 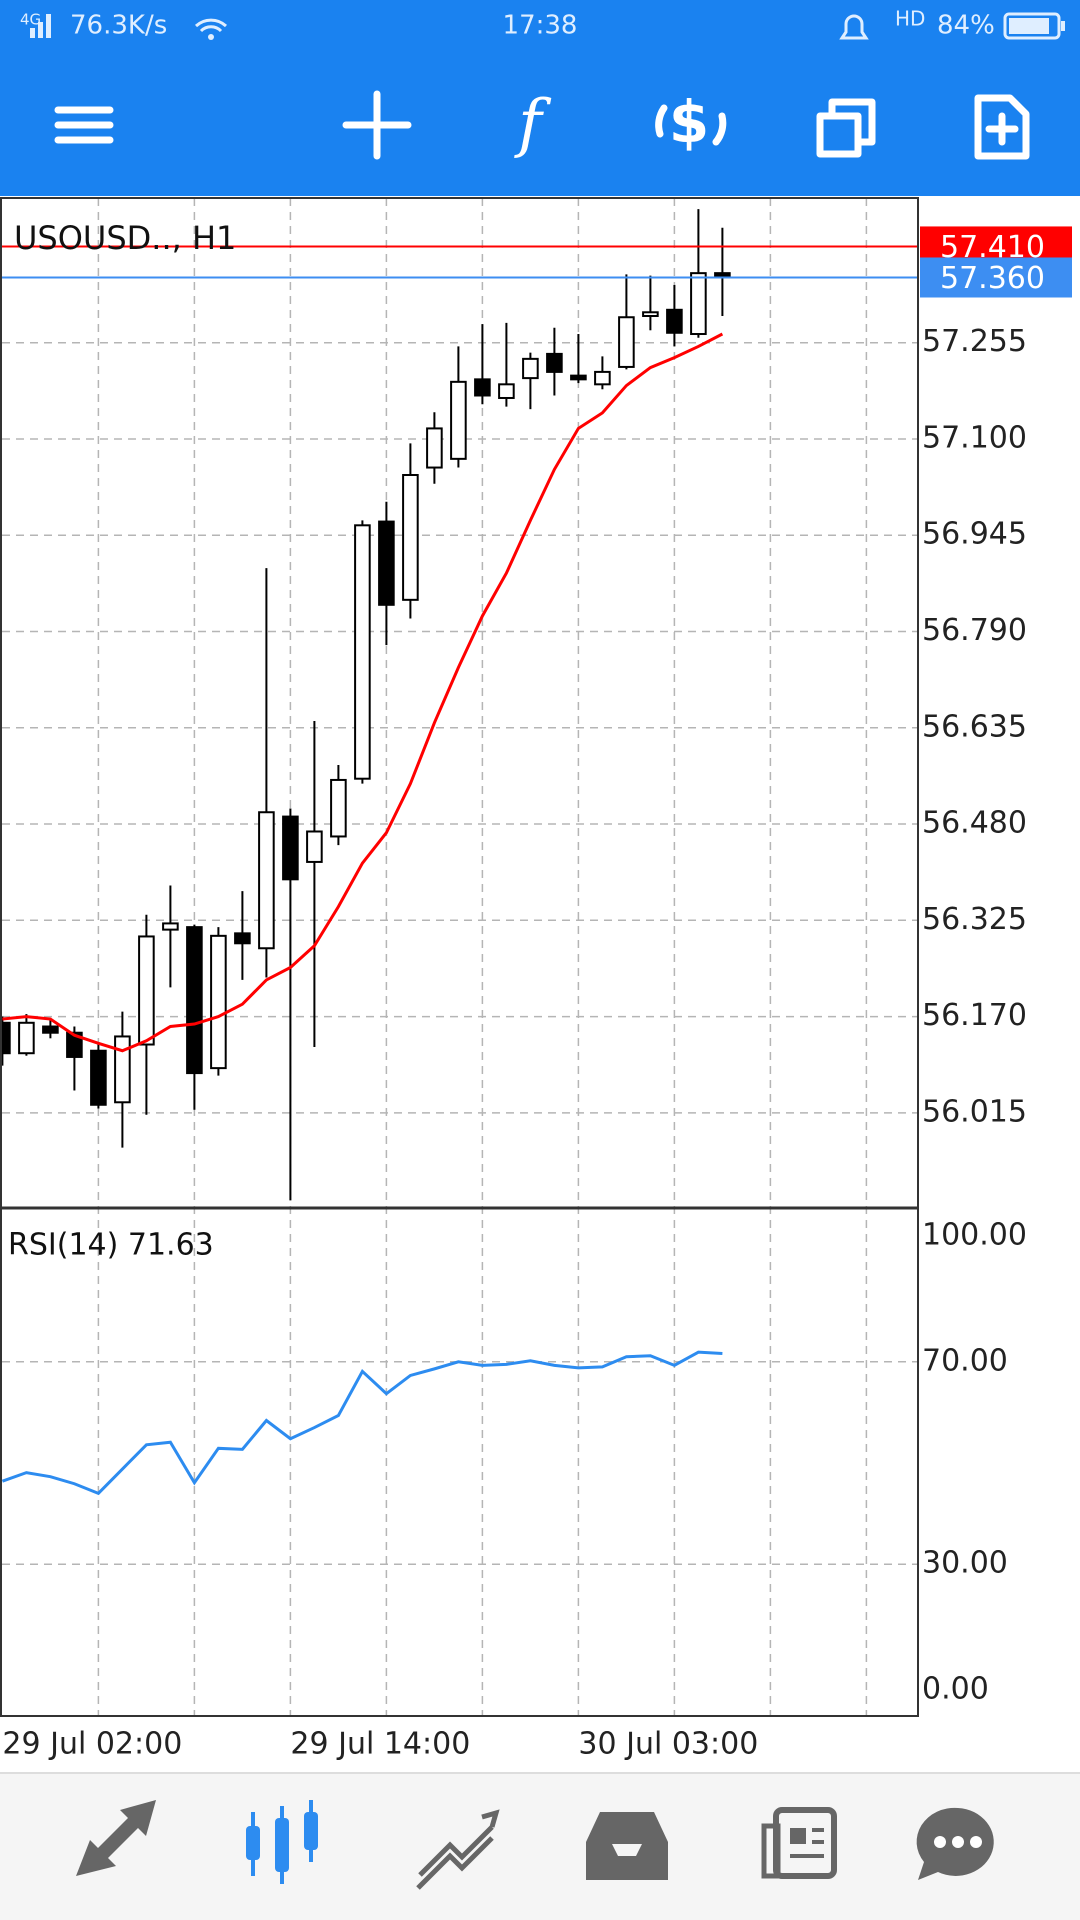 I want to click on y-tick-label: 57.255, so click(x=974, y=341).